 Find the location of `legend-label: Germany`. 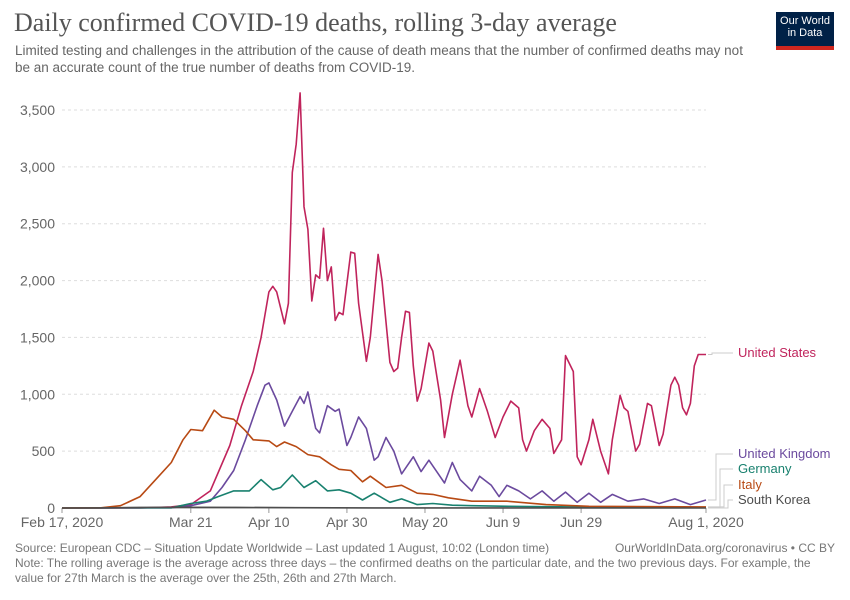

legend-label: Germany is located at coordinates (765, 468).